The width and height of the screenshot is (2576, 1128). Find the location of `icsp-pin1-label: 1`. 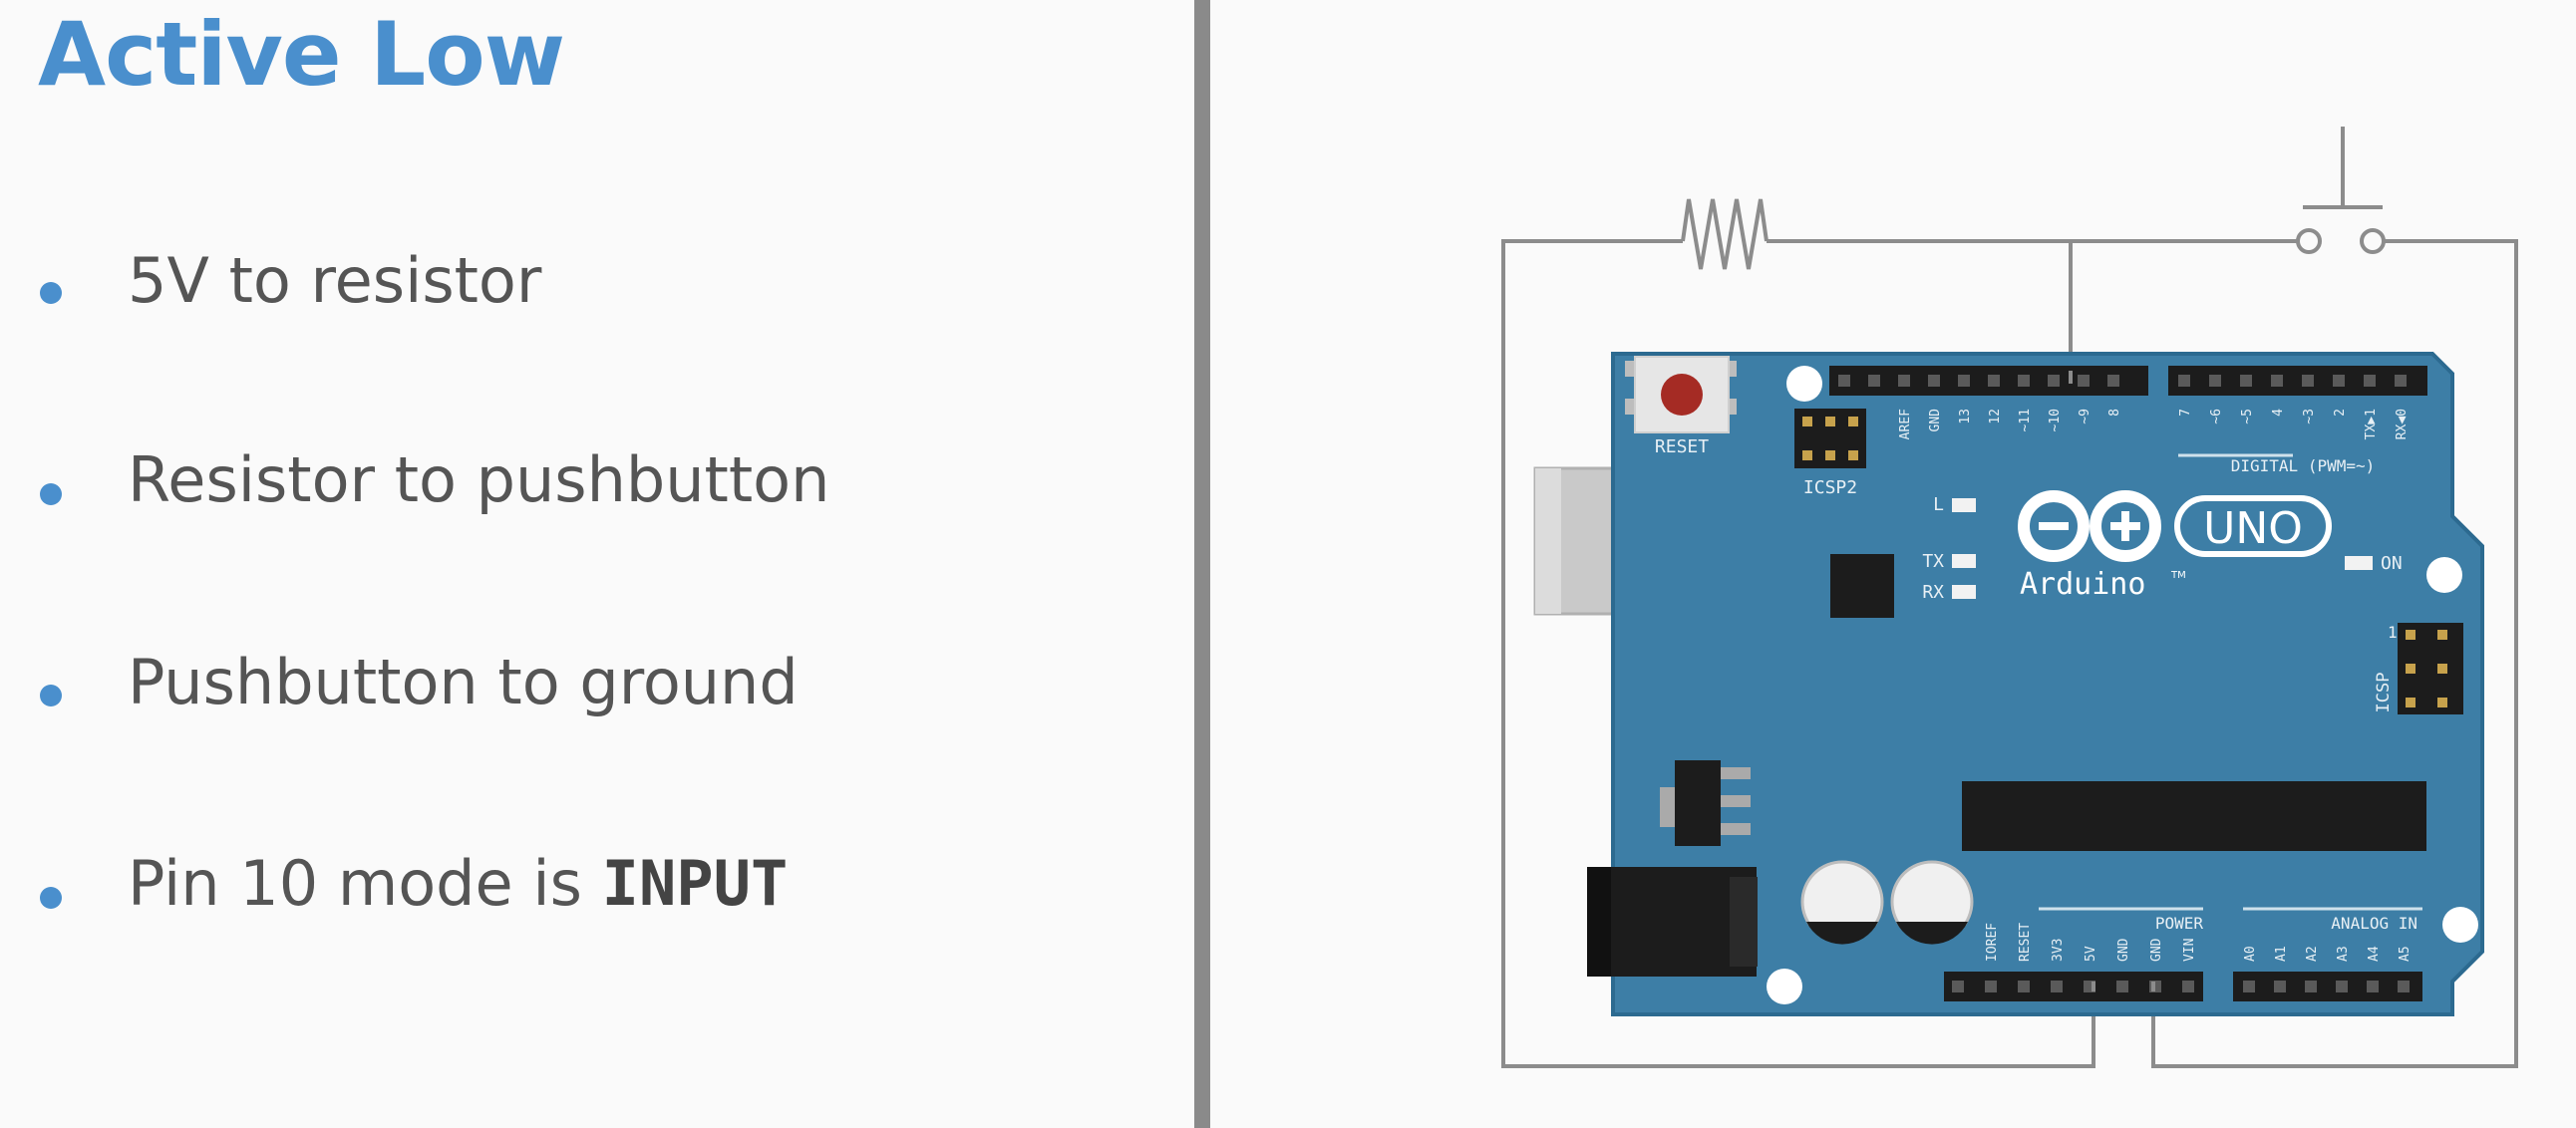

icsp-pin1-label: 1 is located at coordinates (2393, 632).